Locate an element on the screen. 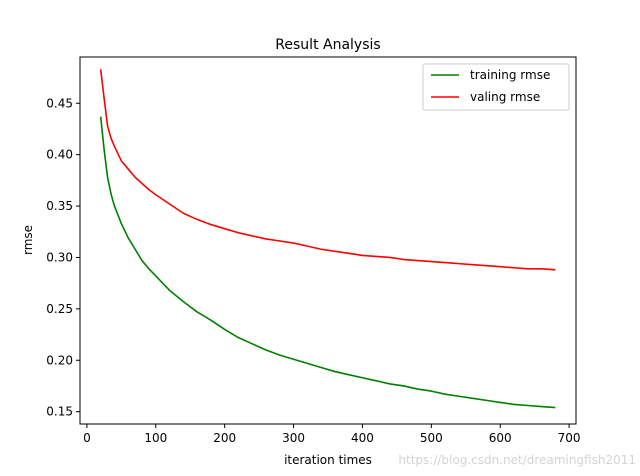  y-tick-label: 0.25 is located at coordinates (59, 309).